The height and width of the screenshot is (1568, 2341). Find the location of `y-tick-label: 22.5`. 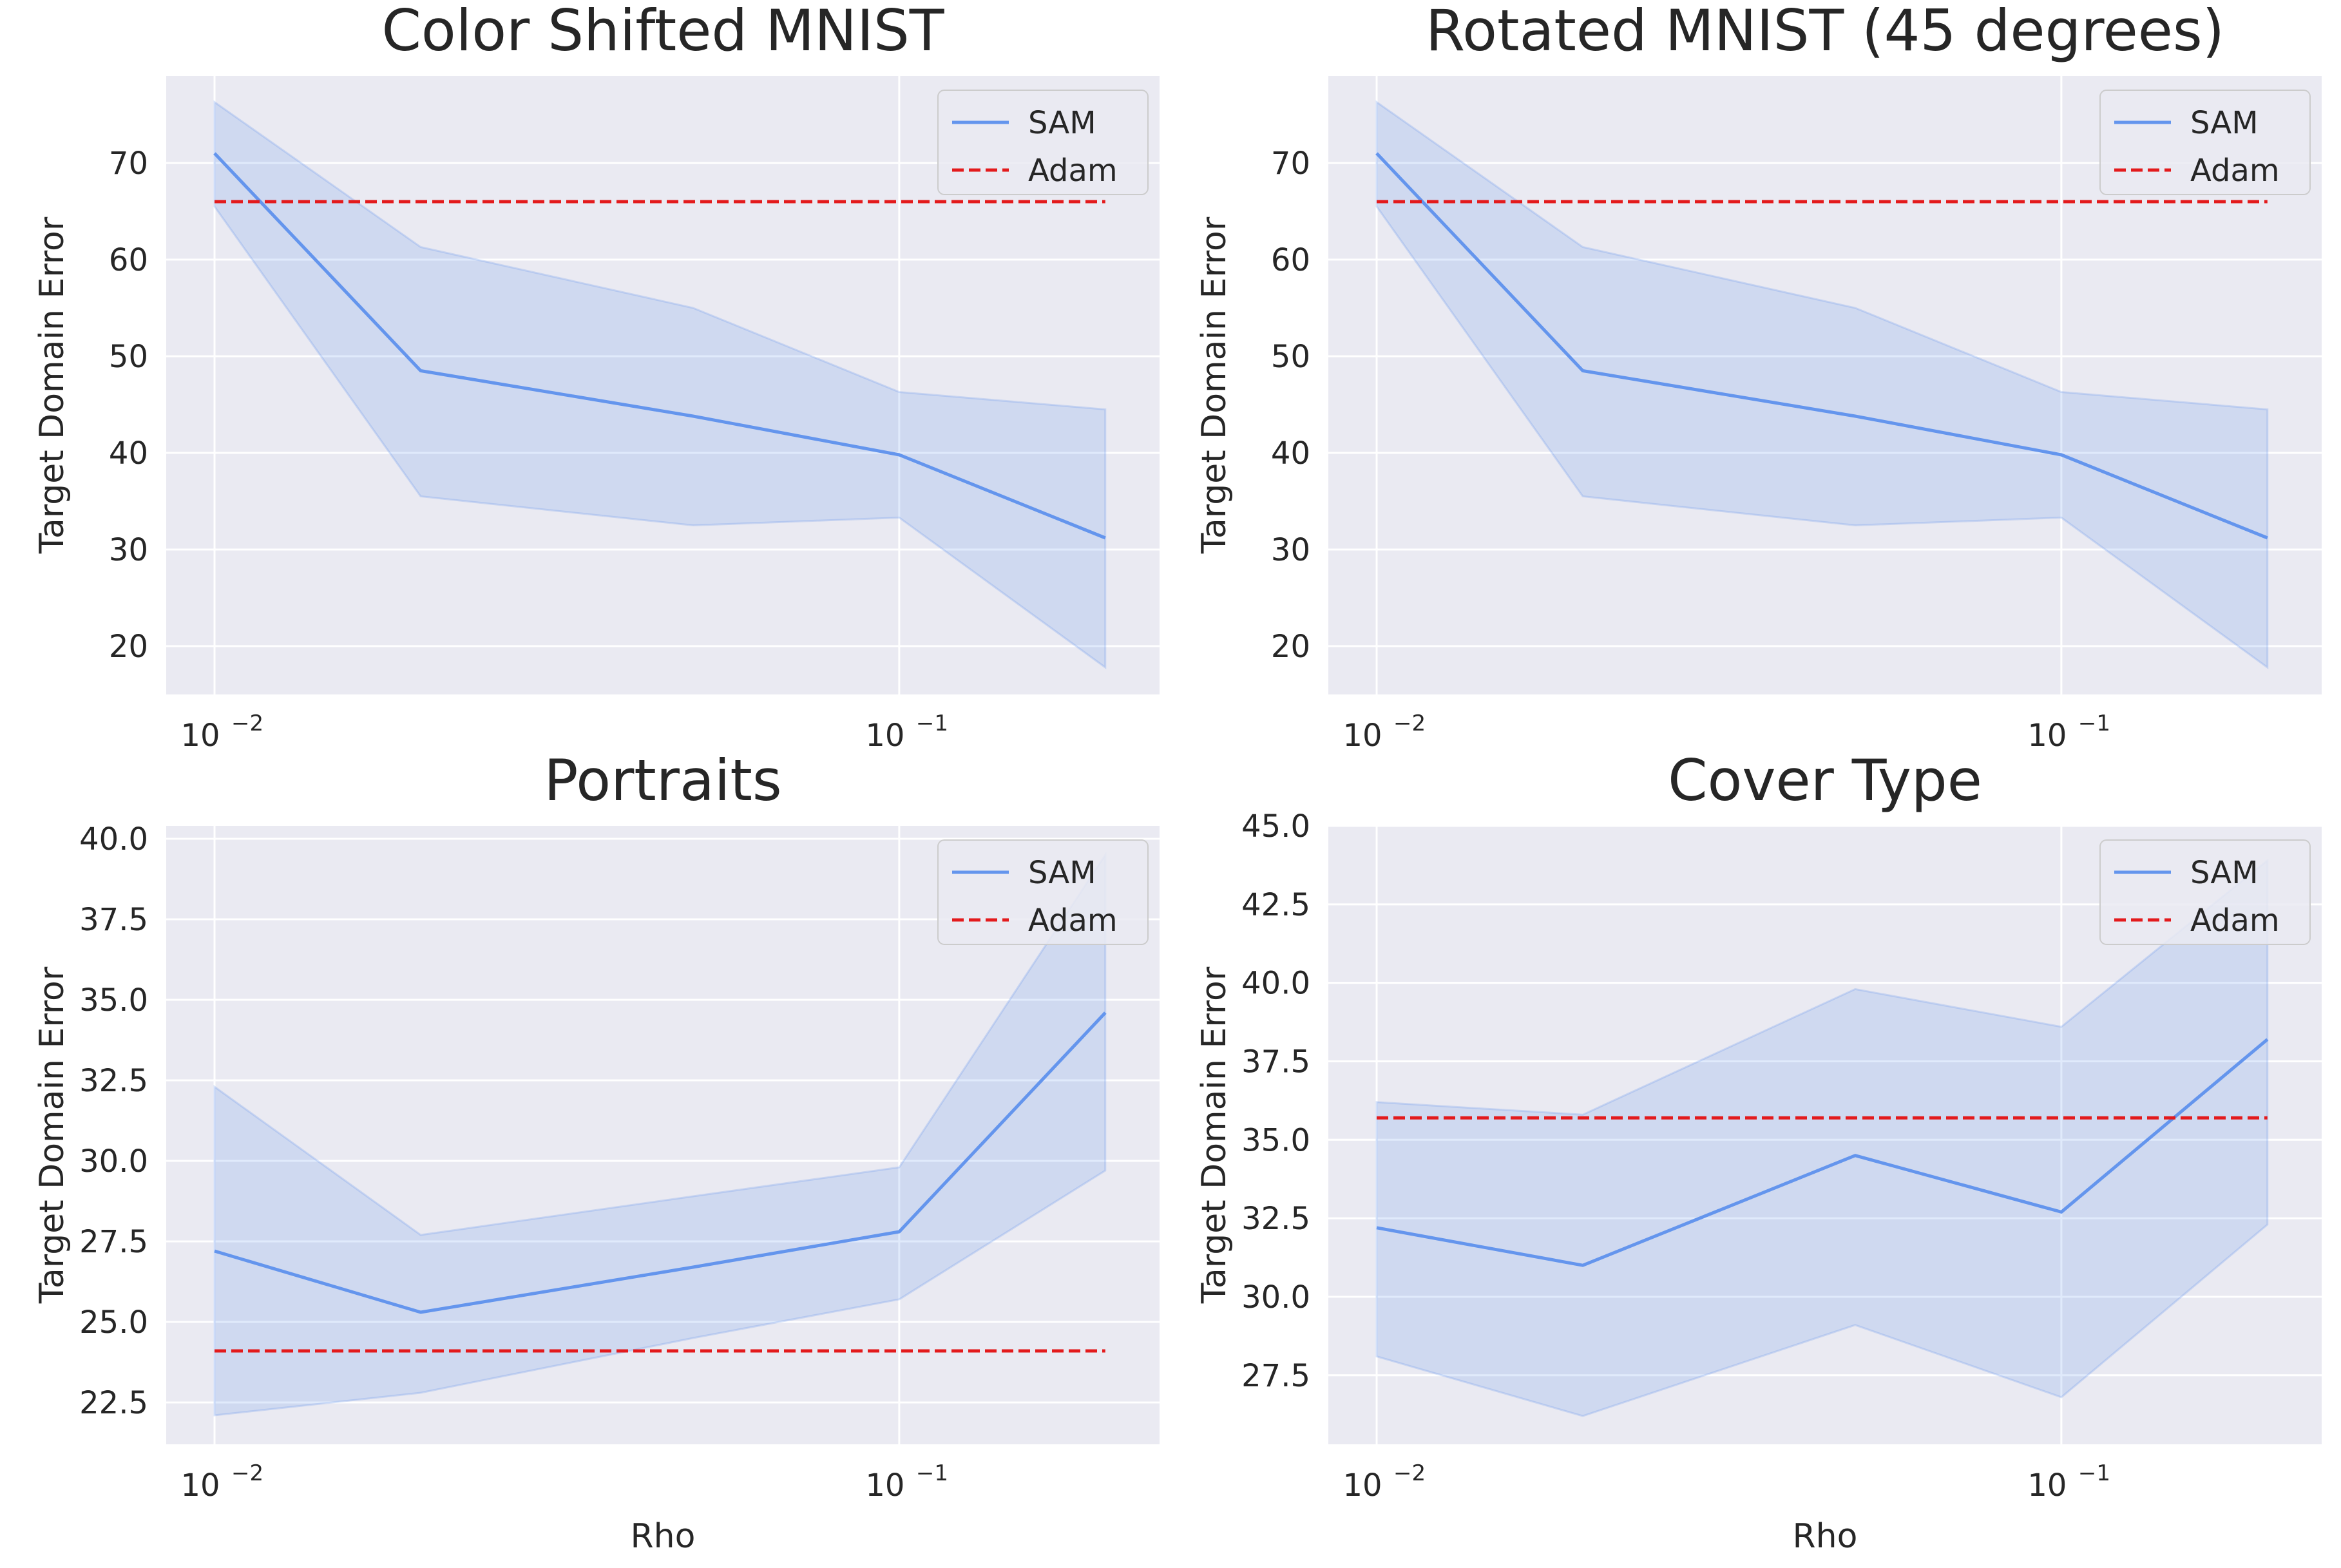

y-tick-label: 22.5 is located at coordinates (113, 1403).